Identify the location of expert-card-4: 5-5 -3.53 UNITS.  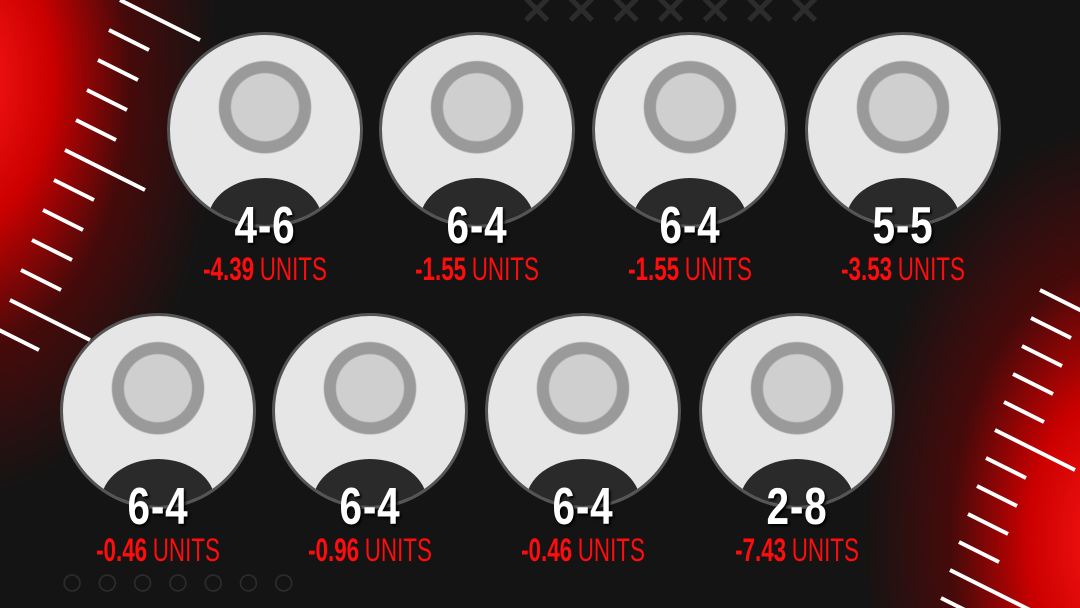
(903, 159).